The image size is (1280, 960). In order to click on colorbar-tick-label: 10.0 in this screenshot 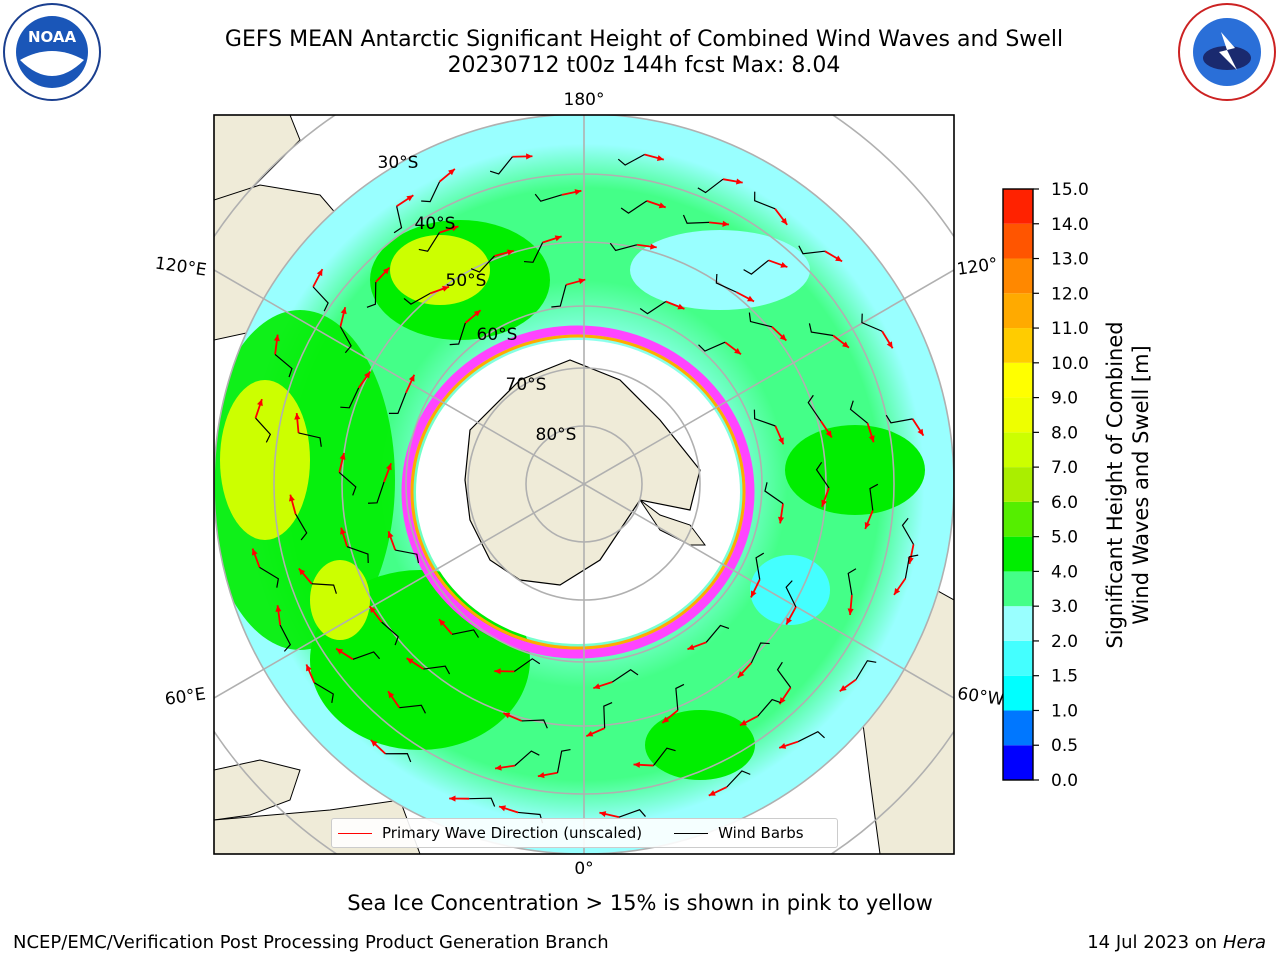, I will do `click(1070, 364)`.